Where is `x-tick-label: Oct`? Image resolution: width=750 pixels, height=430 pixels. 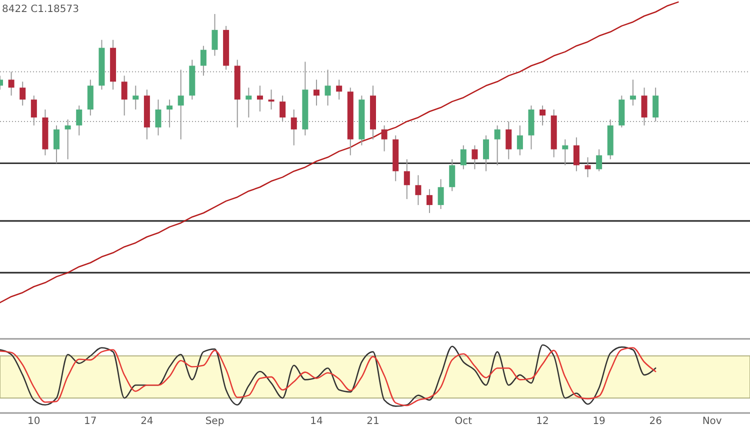
x-tick-label: Oct is located at coordinates (463, 421).